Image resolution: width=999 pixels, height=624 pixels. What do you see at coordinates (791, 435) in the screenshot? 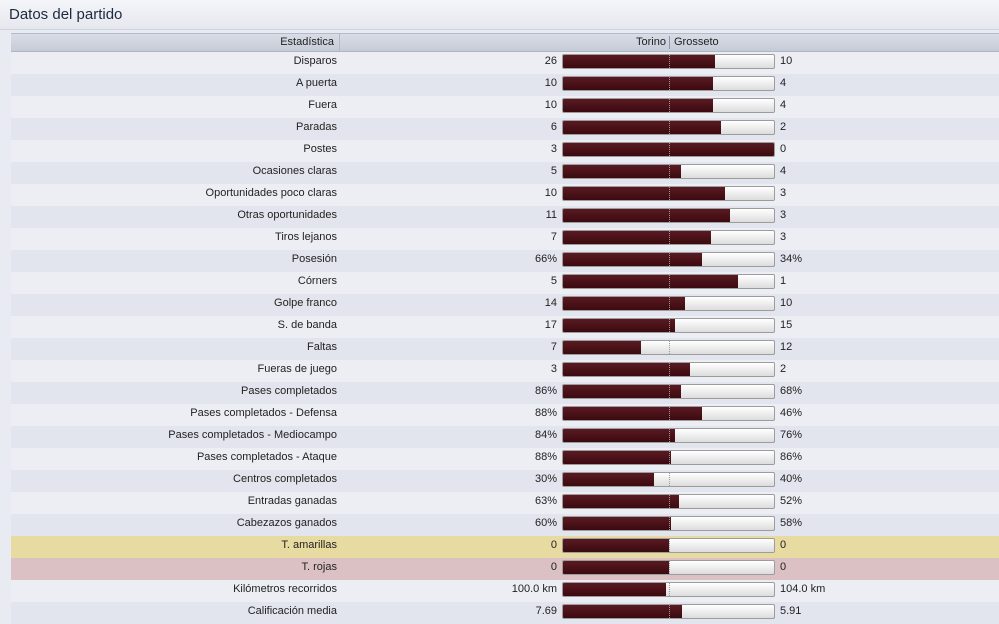
I see `away-value: 76%` at bounding box center [791, 435].